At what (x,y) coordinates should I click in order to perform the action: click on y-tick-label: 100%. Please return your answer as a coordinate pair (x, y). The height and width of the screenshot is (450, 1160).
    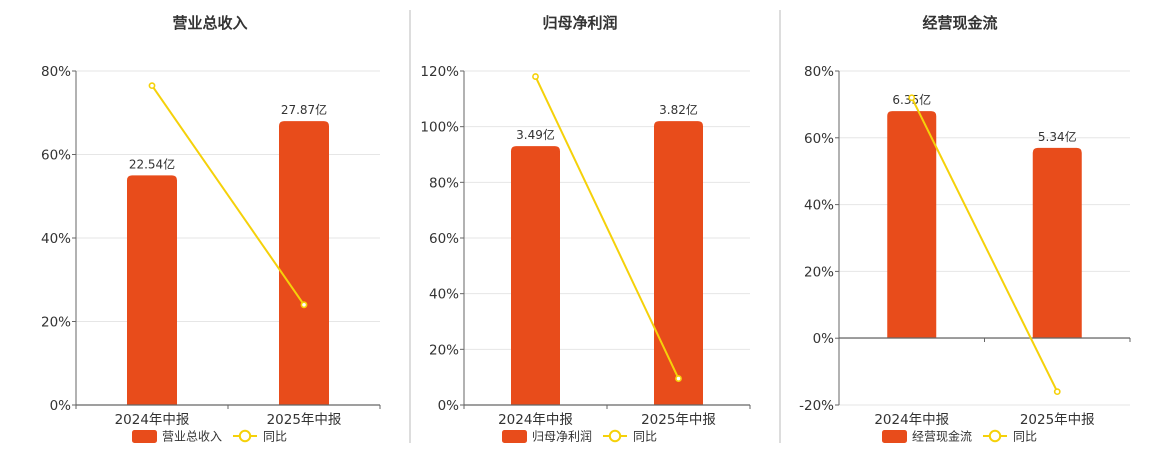
    Looking at the image, I should click on (439, 128).